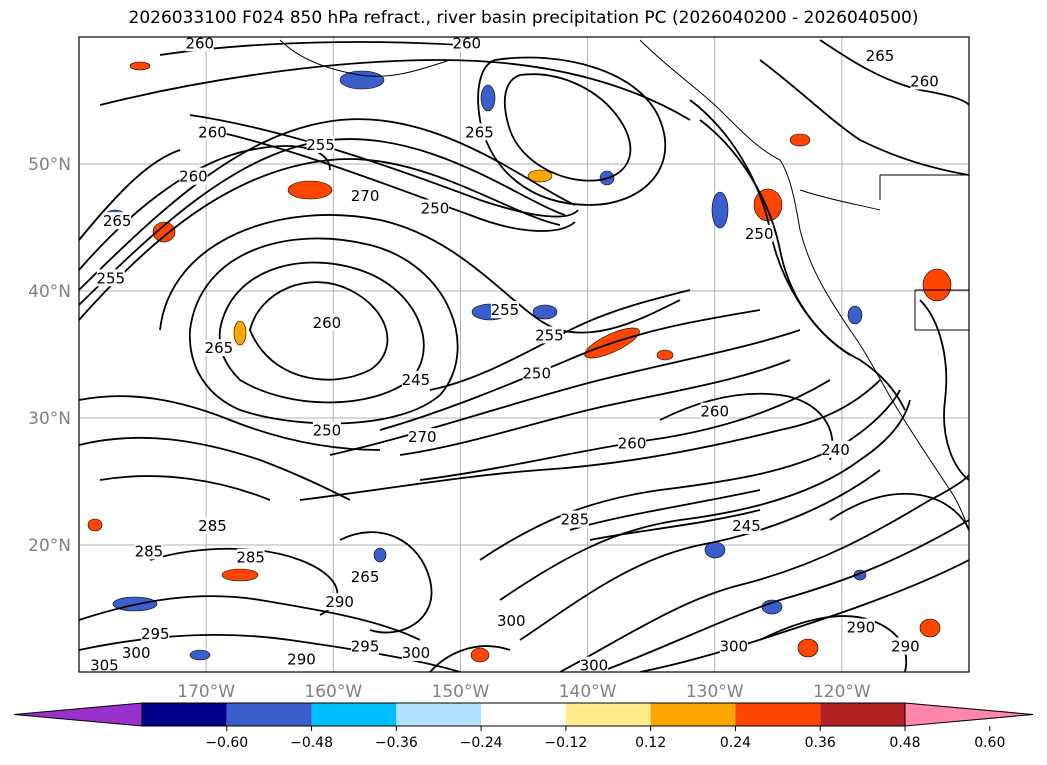 This screenshot has height=765, width=1047. I want to click on contour-label: 240, so click(835, 449).